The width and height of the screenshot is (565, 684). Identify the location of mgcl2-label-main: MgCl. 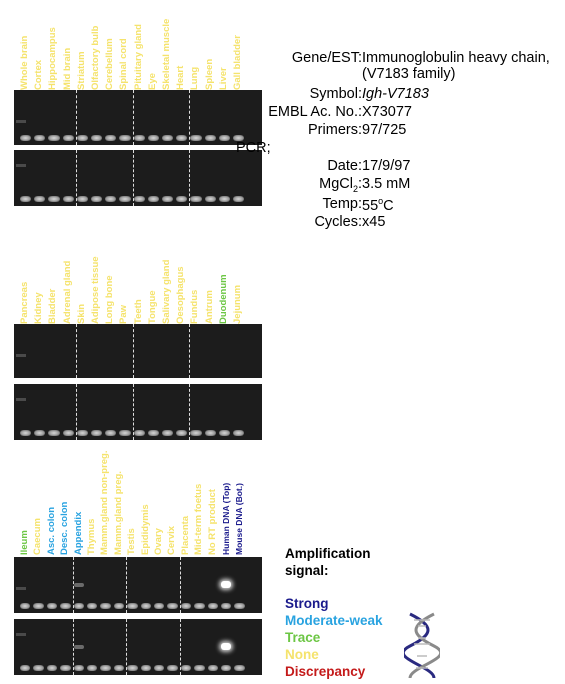
(336, 184).